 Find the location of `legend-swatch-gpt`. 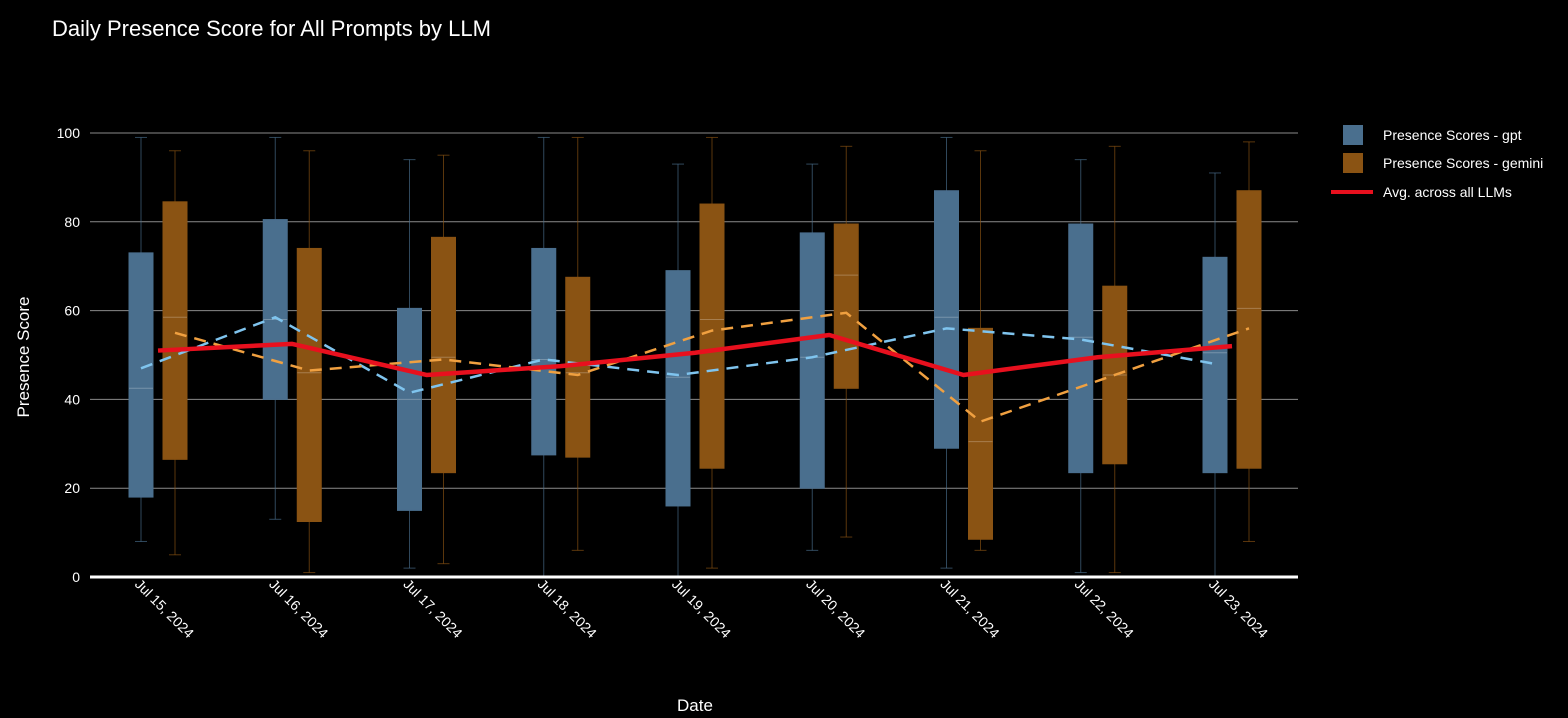

legend-swatch-gpt is located at coordinates (1353, 135).